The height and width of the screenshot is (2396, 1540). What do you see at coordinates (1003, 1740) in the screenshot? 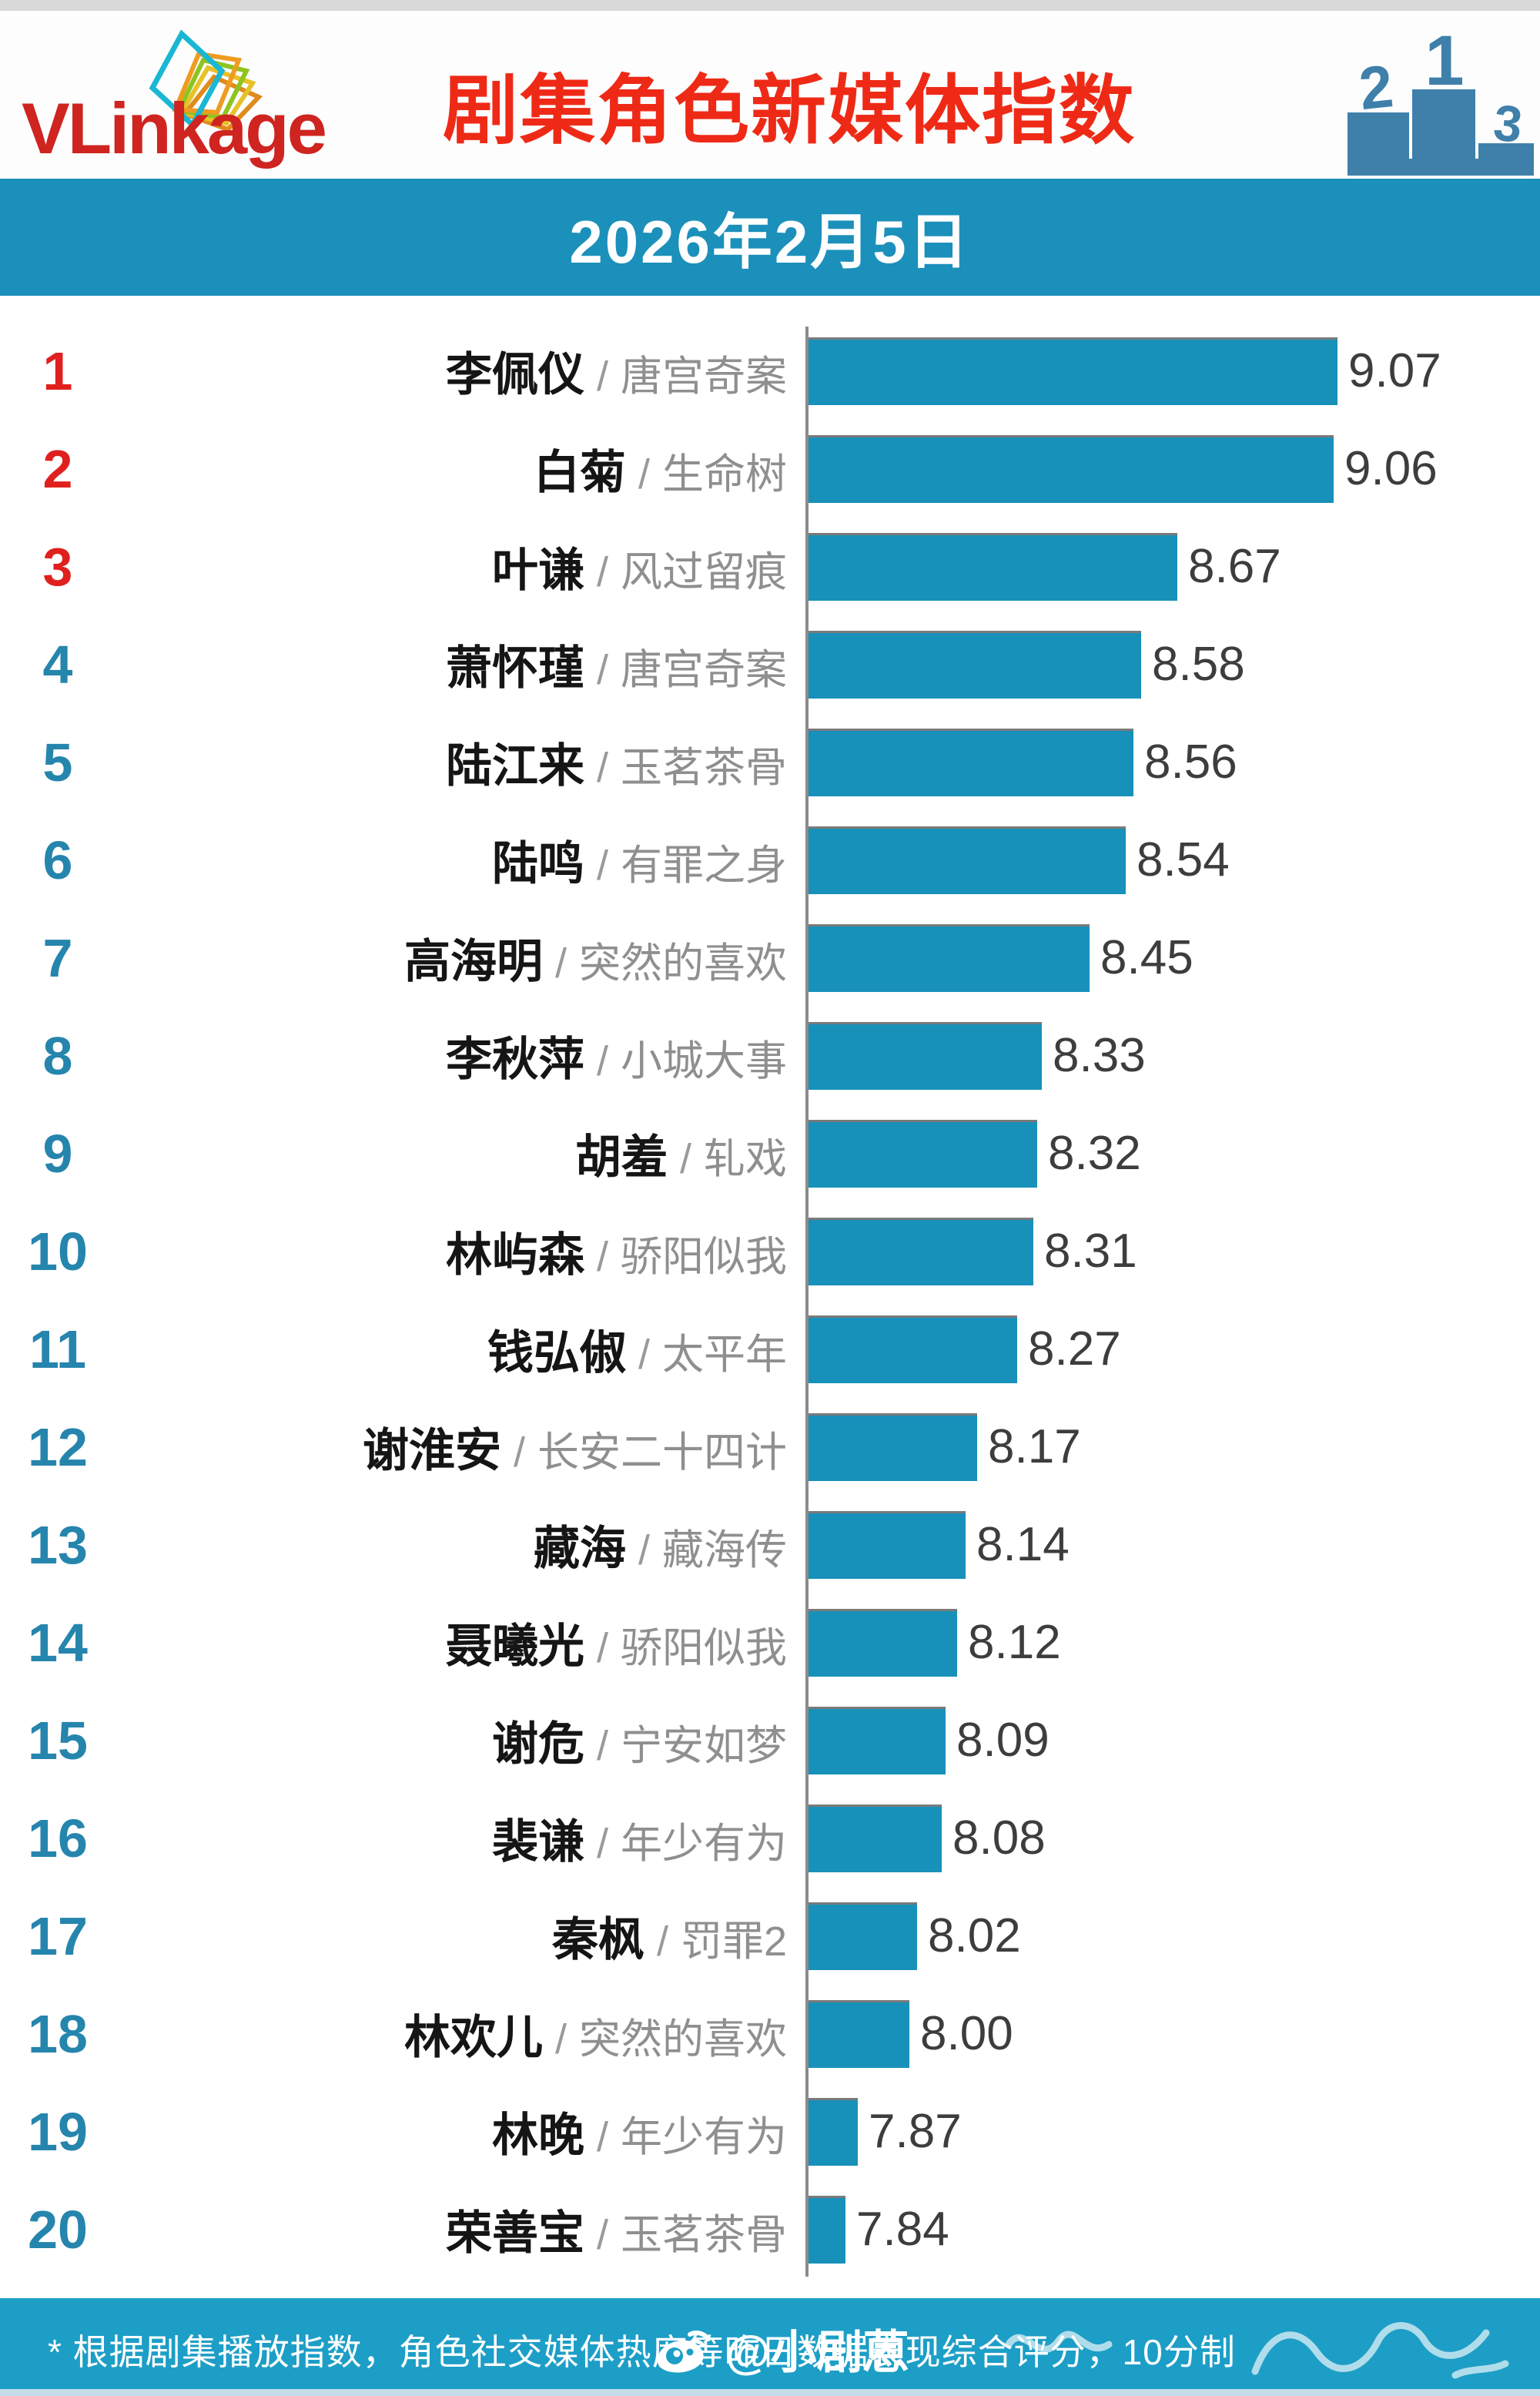
I see `score-value: 8.09` at bounding box center [1003, 1740].